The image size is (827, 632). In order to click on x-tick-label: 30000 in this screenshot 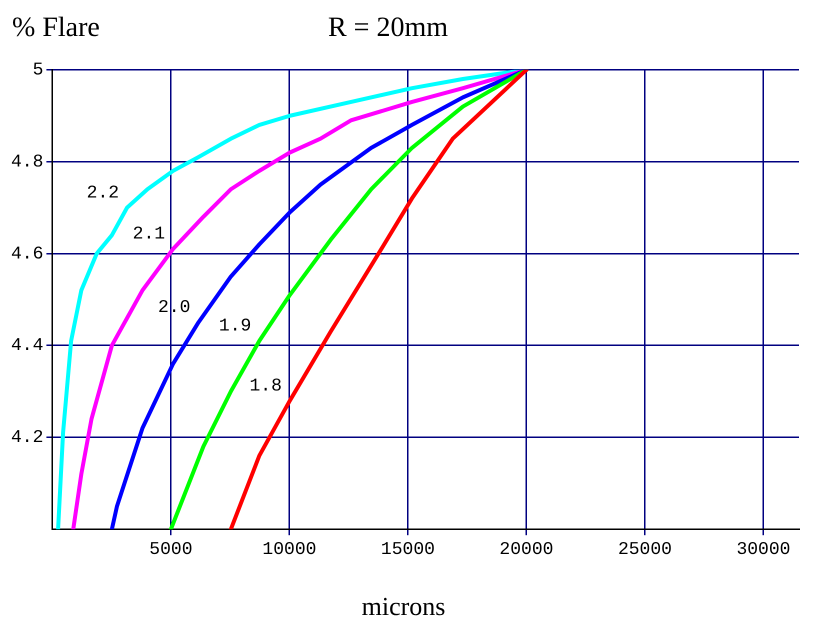, I will do `click(763, 550)`.